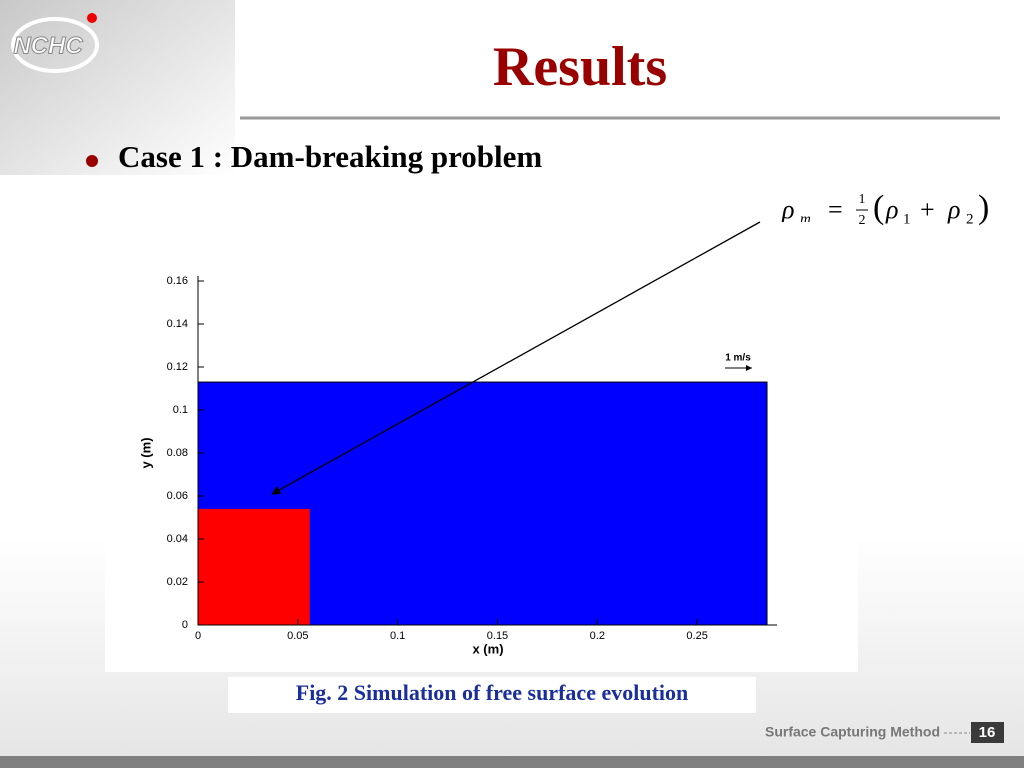  Describe the element at coordinates (497, 636) in the screenshot. I see `x-tick-label: 0.15` at that location.